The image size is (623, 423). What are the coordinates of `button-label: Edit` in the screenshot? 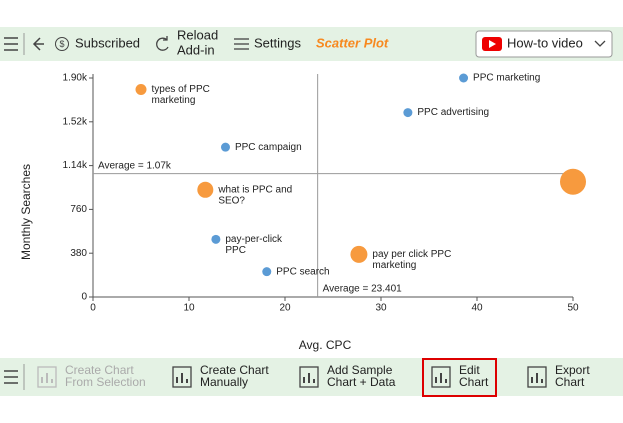 It's located at (469, 370).